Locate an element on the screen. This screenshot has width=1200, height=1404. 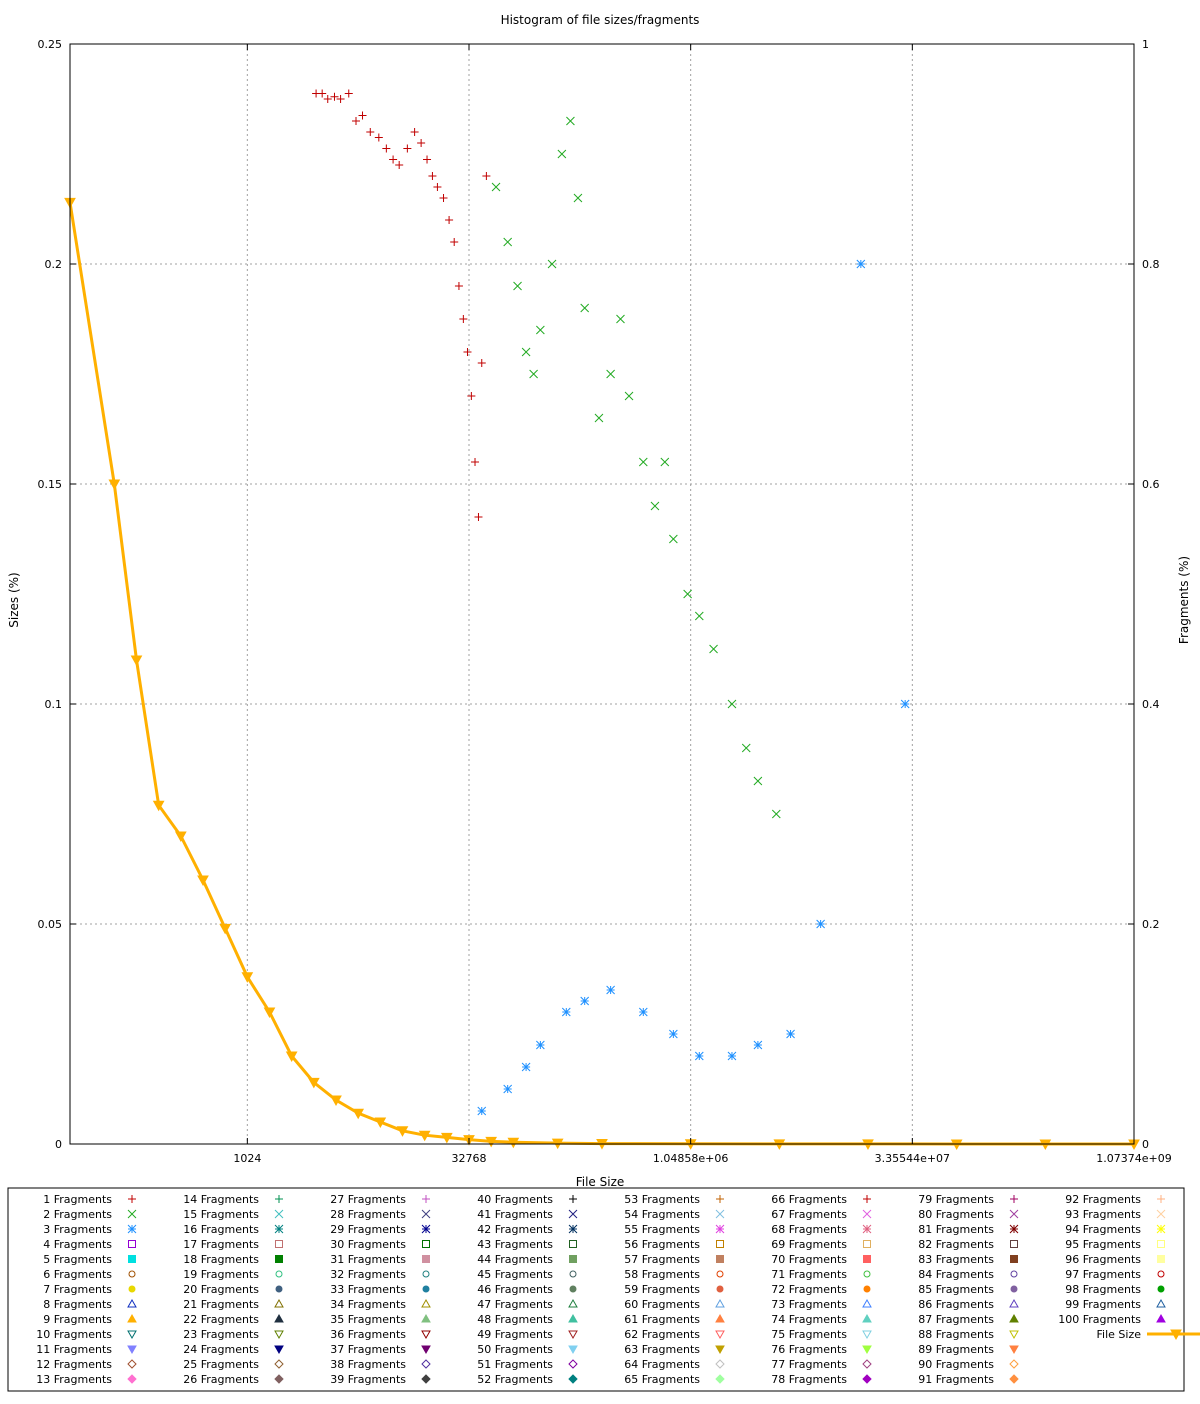
legend-entry: 26 Fragments is located at coordinates (233, 1379).